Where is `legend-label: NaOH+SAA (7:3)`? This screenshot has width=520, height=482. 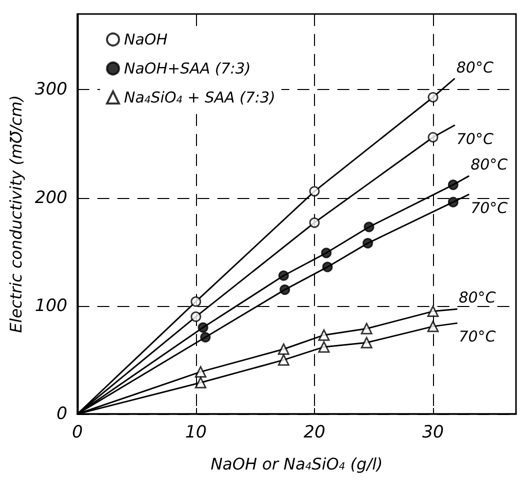 legend-label: NaOH+SAA (7:3) is located at coordinates (187, 69).